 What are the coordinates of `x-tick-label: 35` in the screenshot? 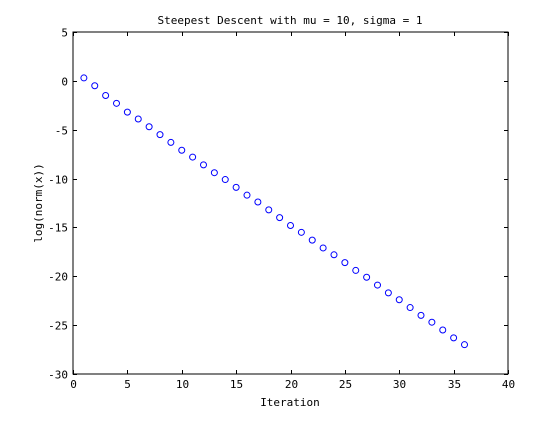 It's located at (454, 384).